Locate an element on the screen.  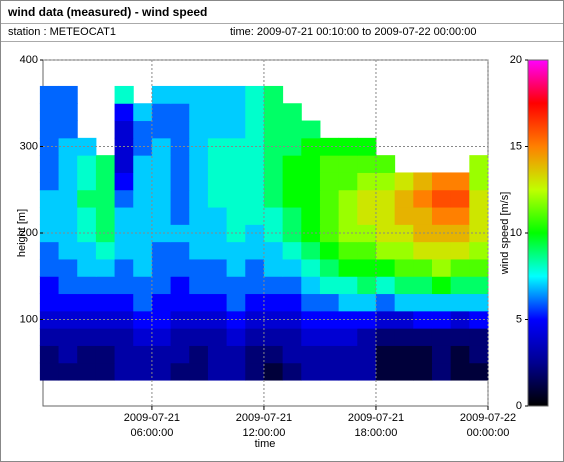
x-tick-label: 2009-07-21 06:00:00 is located at coordinates (152, 425).